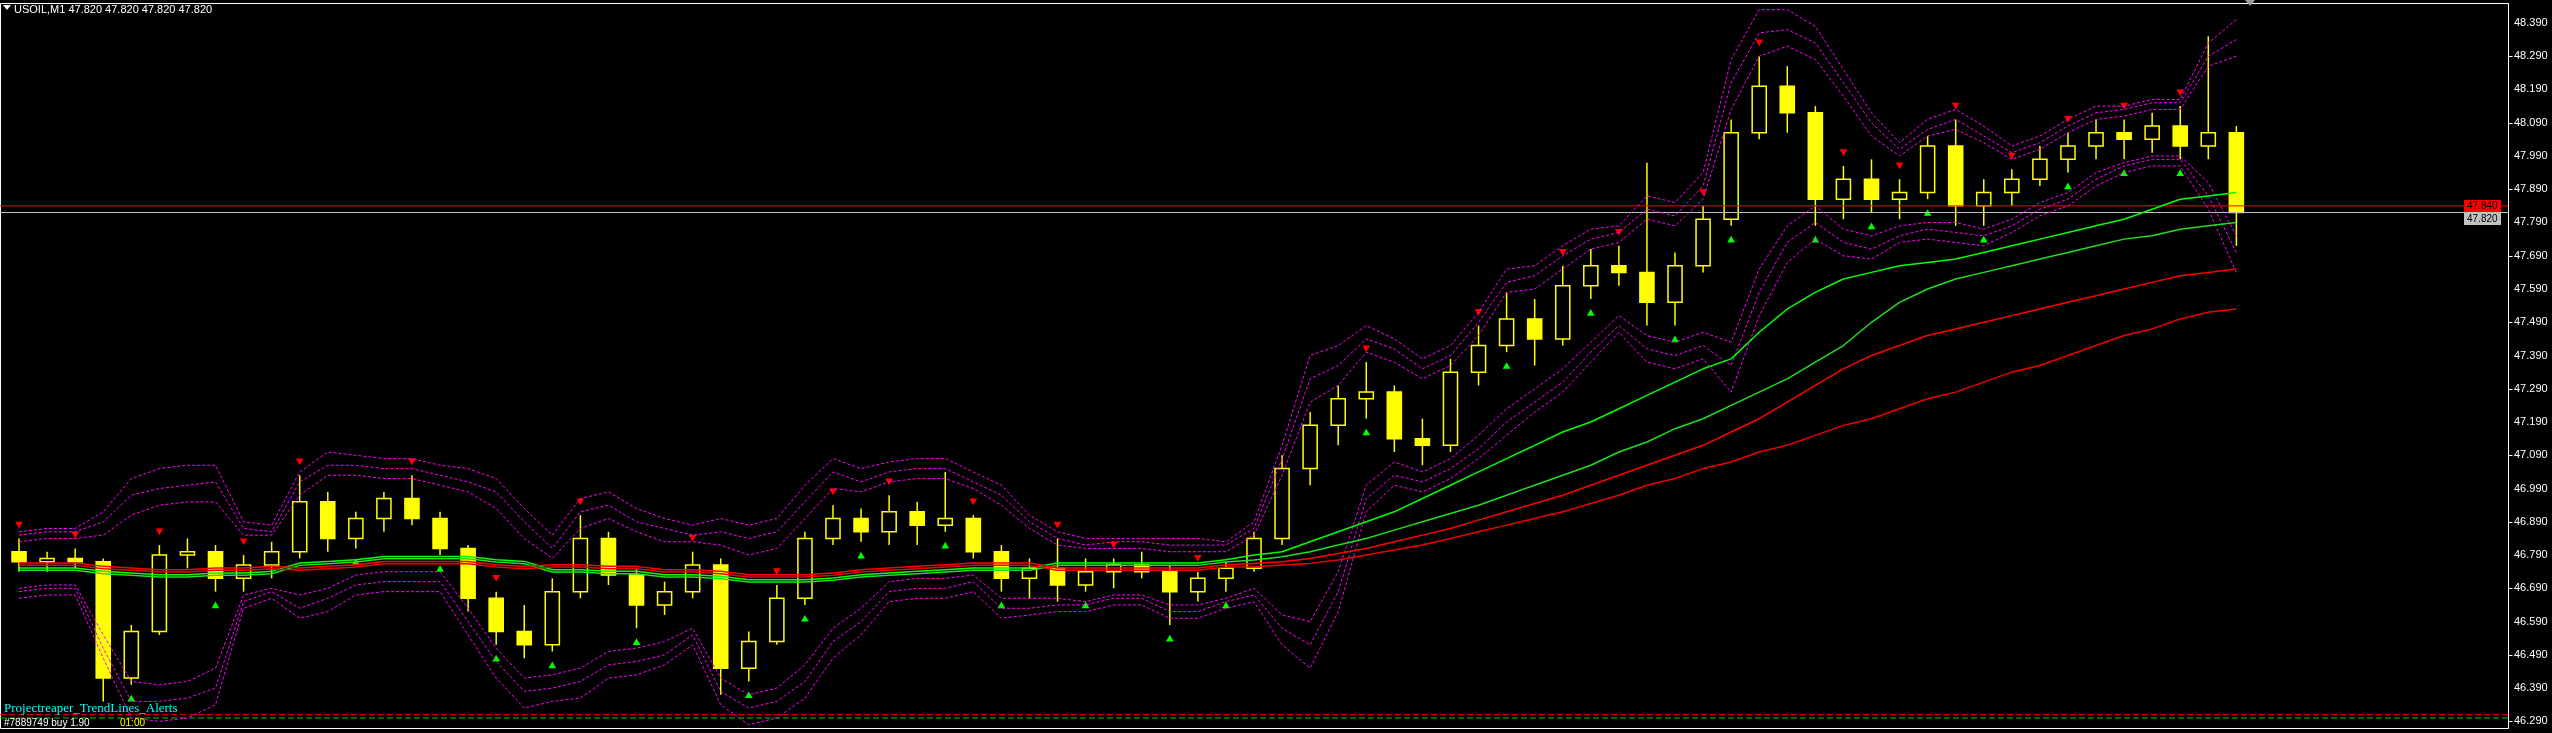  I want to click on y-tick-label: 48.190, so click(2531, 88).